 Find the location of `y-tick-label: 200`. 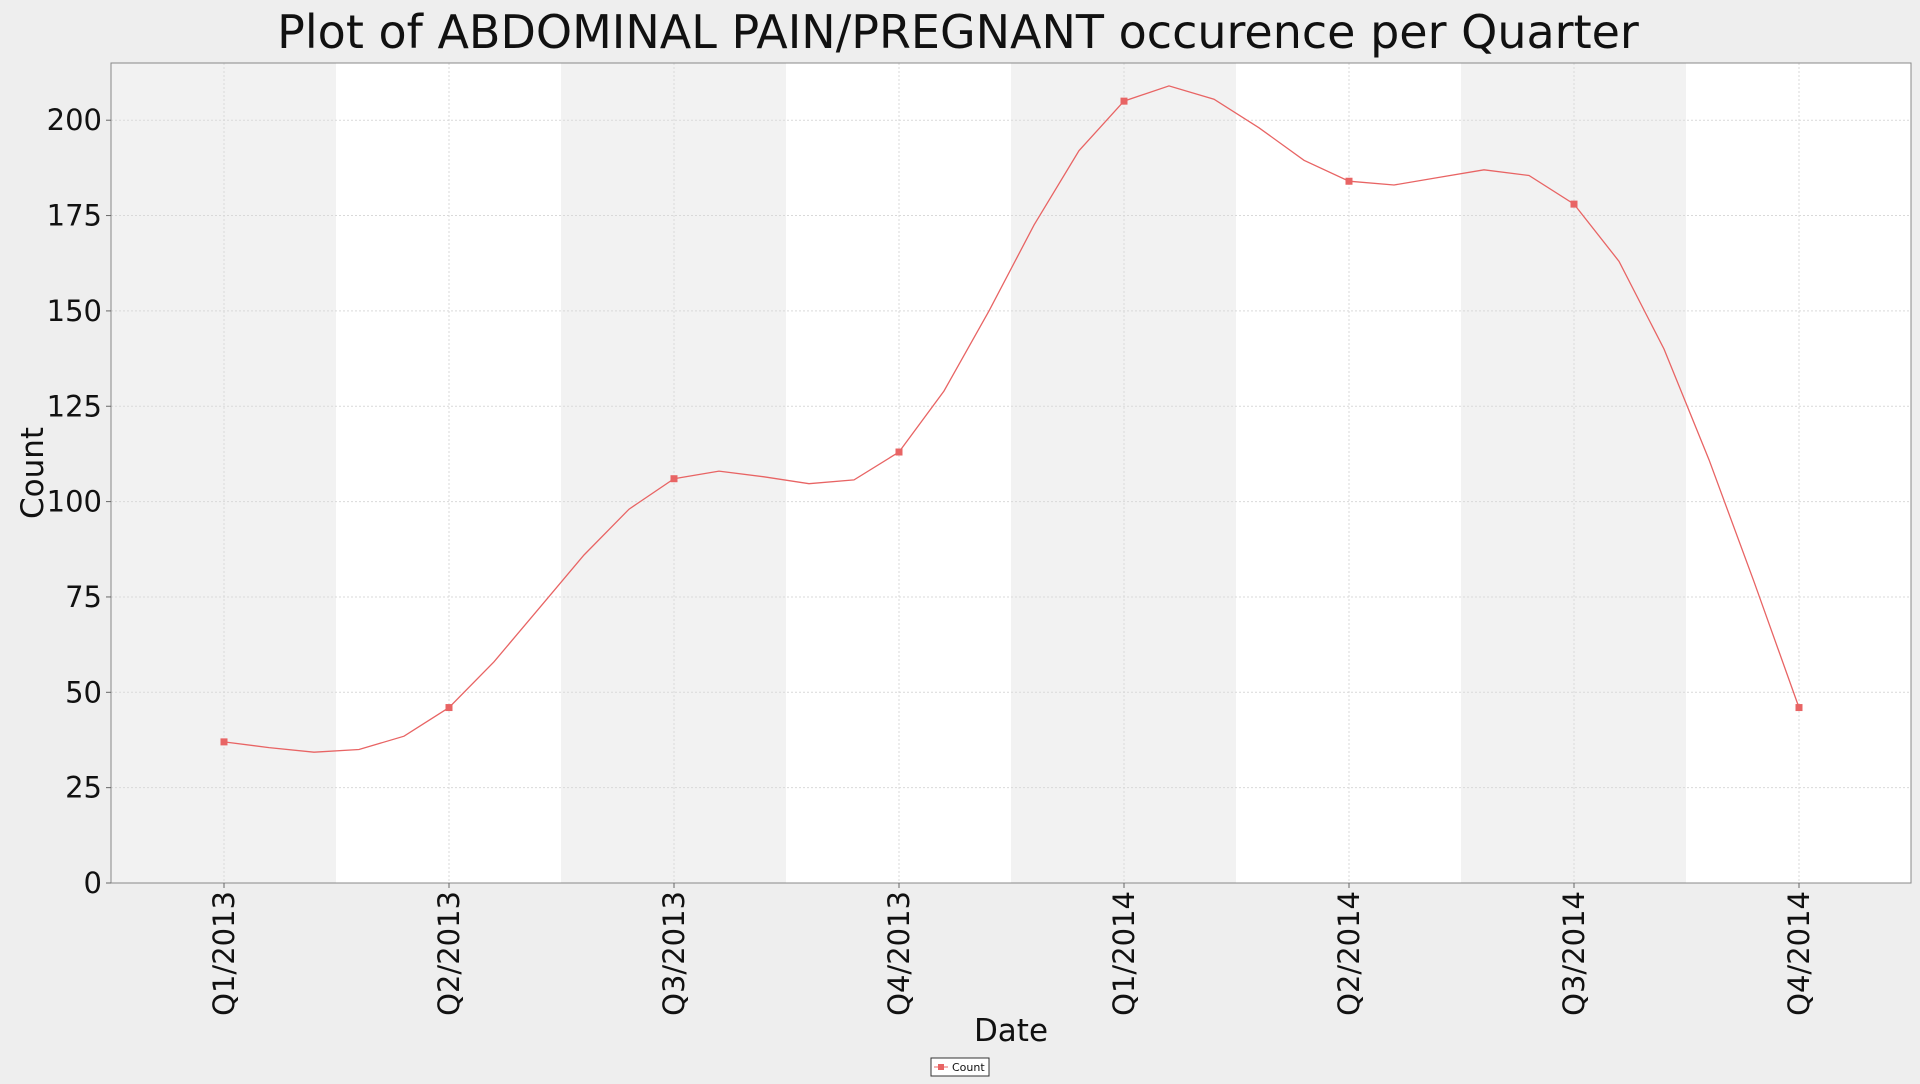

y-tick-label: 200 is located at coordinates (74, 120).